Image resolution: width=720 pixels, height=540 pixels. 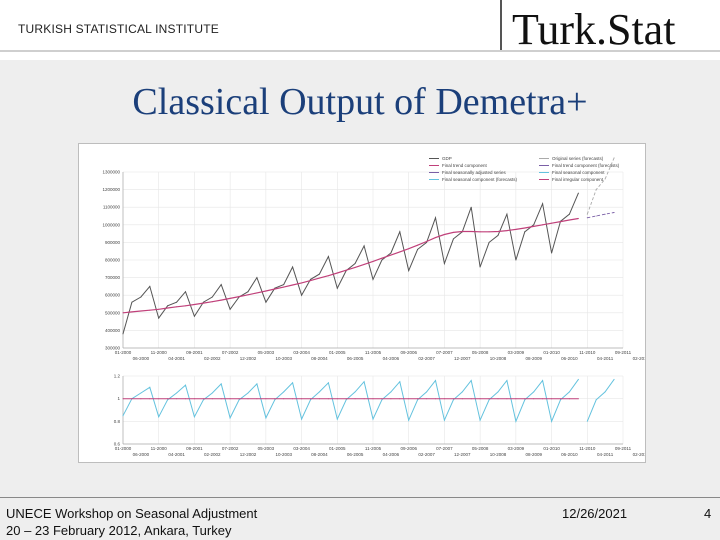 I want to click on legend-label: Original series (forecasts), so click(x=578, y=158).